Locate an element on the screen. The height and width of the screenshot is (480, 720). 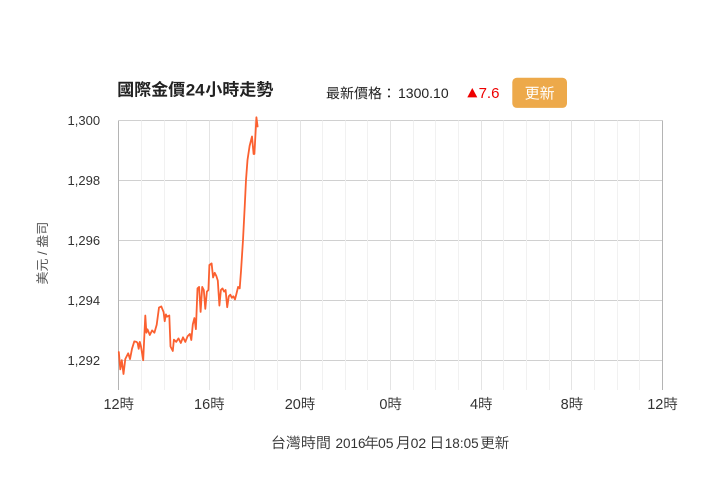
svg-text: 4 is located at coordinates (474, 405).